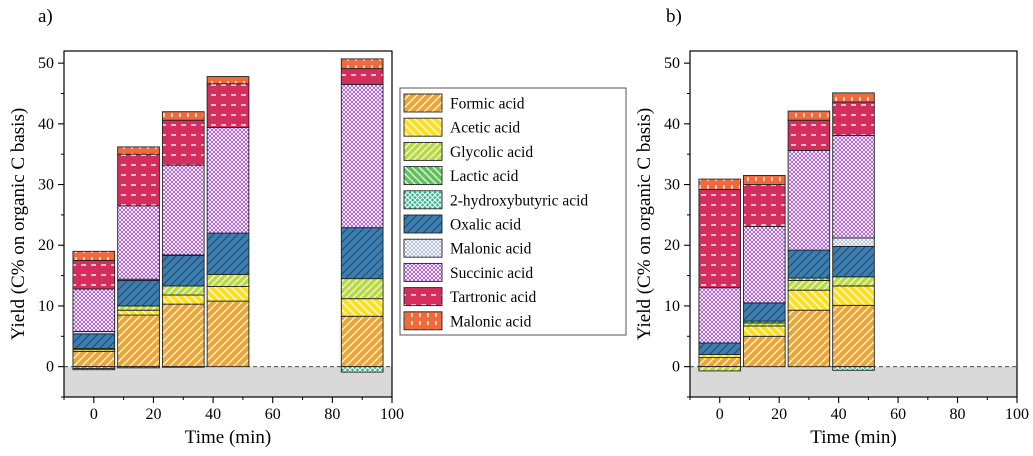  What do you see at coordinates (485, 128) in the screenshot?
I see `legend-entry-label: Acetic acid` at bounding box center [485, 128].